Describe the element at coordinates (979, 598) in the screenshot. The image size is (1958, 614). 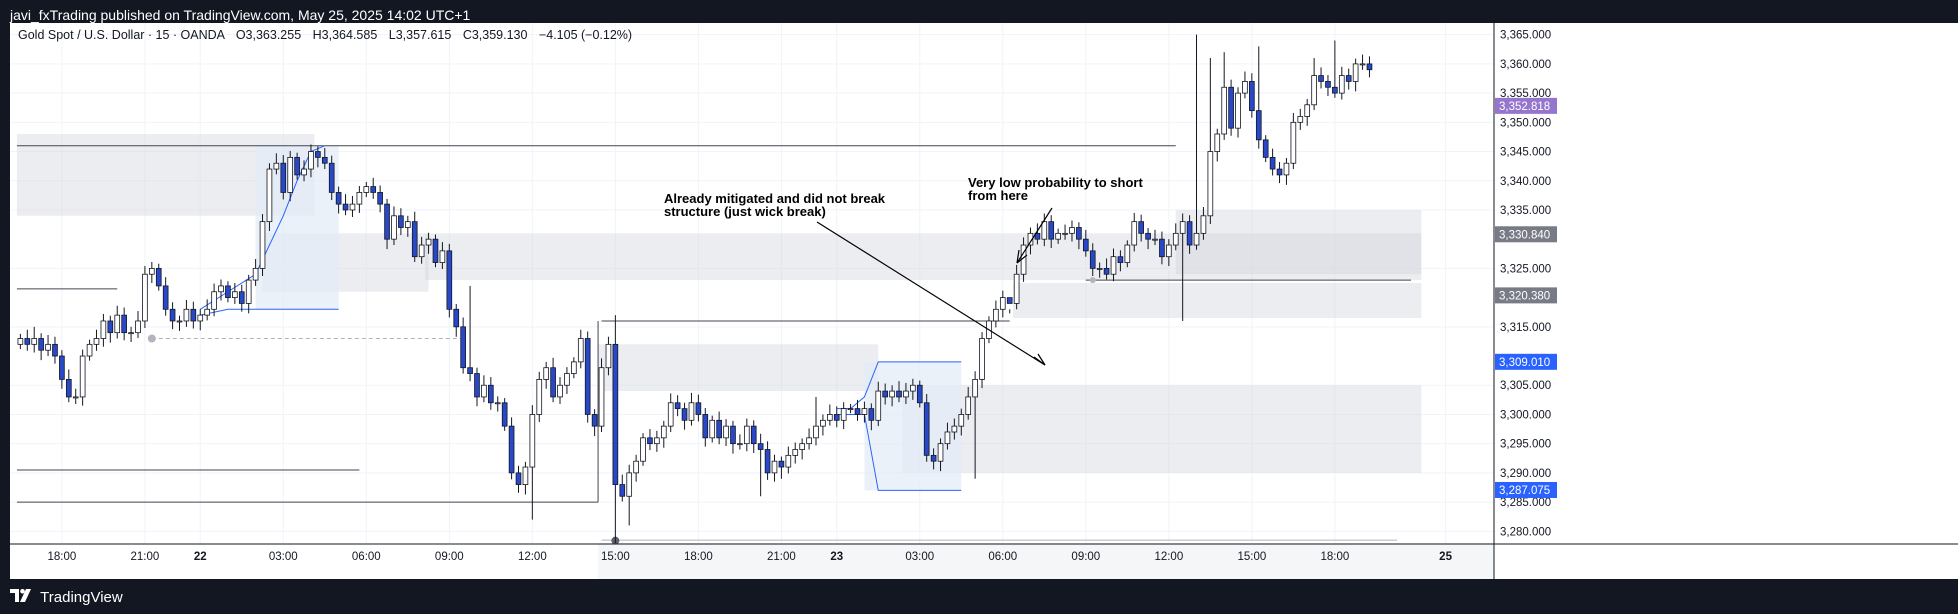
I see `footer: TradingView` at that location.